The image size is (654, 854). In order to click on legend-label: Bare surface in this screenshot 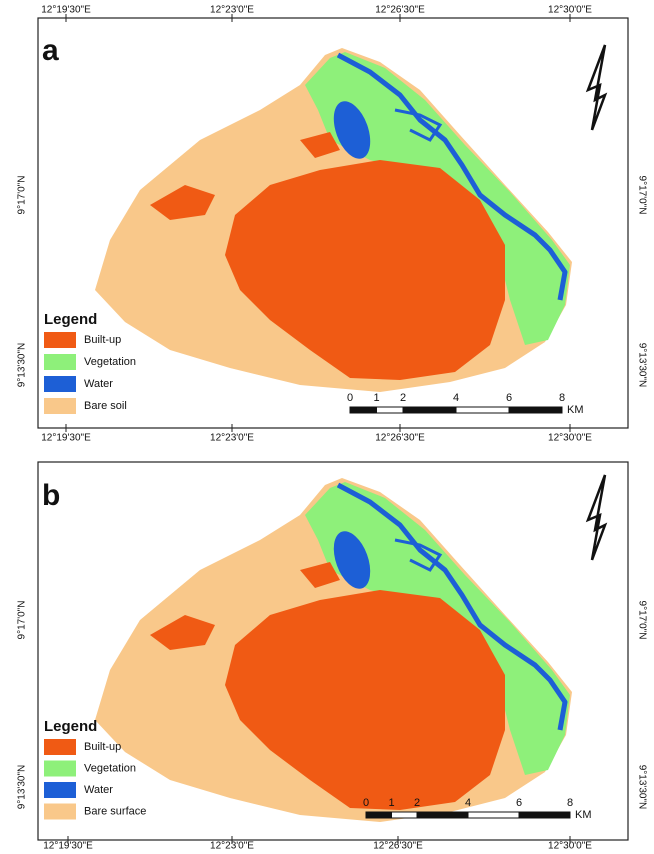, I will do `click(115, 811)`.